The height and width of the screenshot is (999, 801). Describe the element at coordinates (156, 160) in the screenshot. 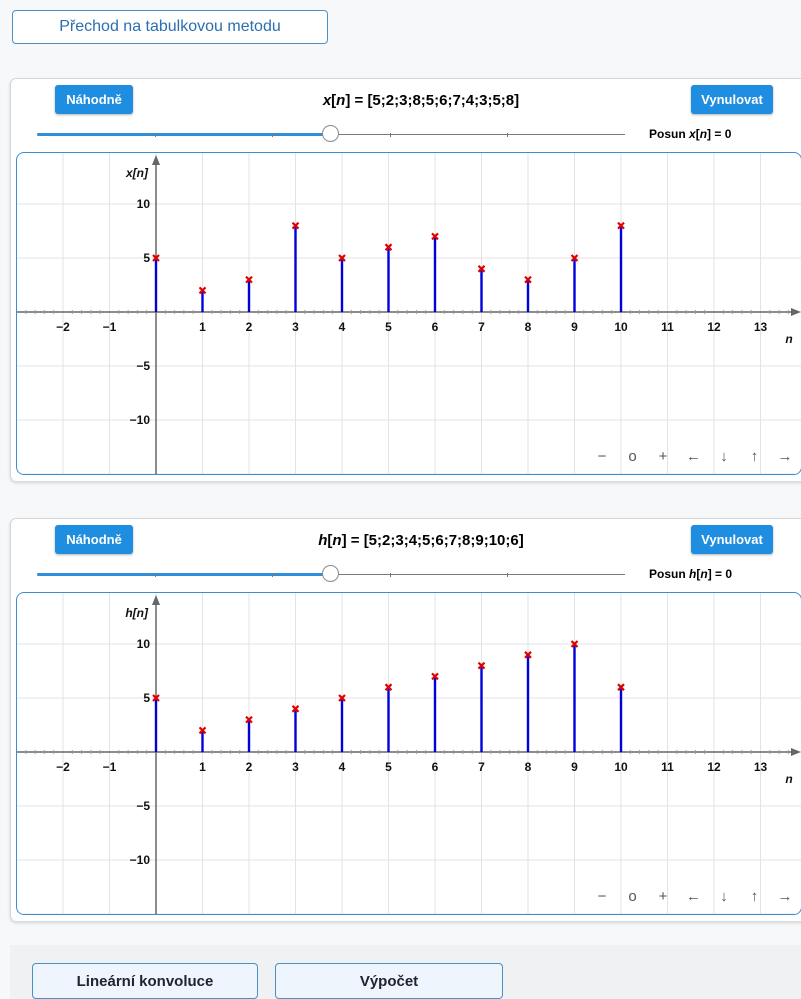

I see `y-axis-arrow` at that location.